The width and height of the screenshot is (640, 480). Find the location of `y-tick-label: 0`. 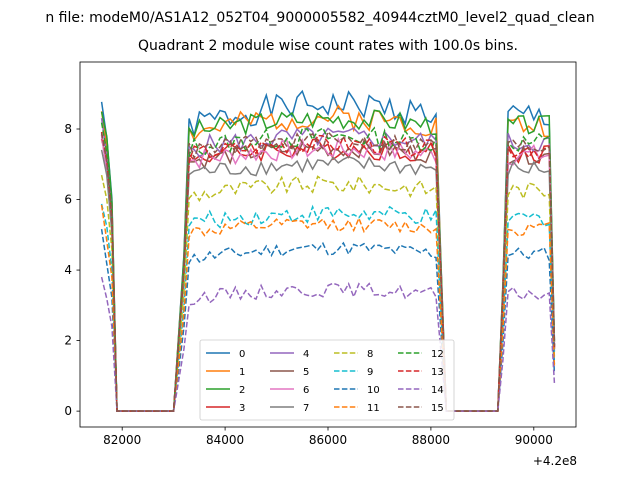

y-tick-label: 0 is located at coordinates (68, 411).